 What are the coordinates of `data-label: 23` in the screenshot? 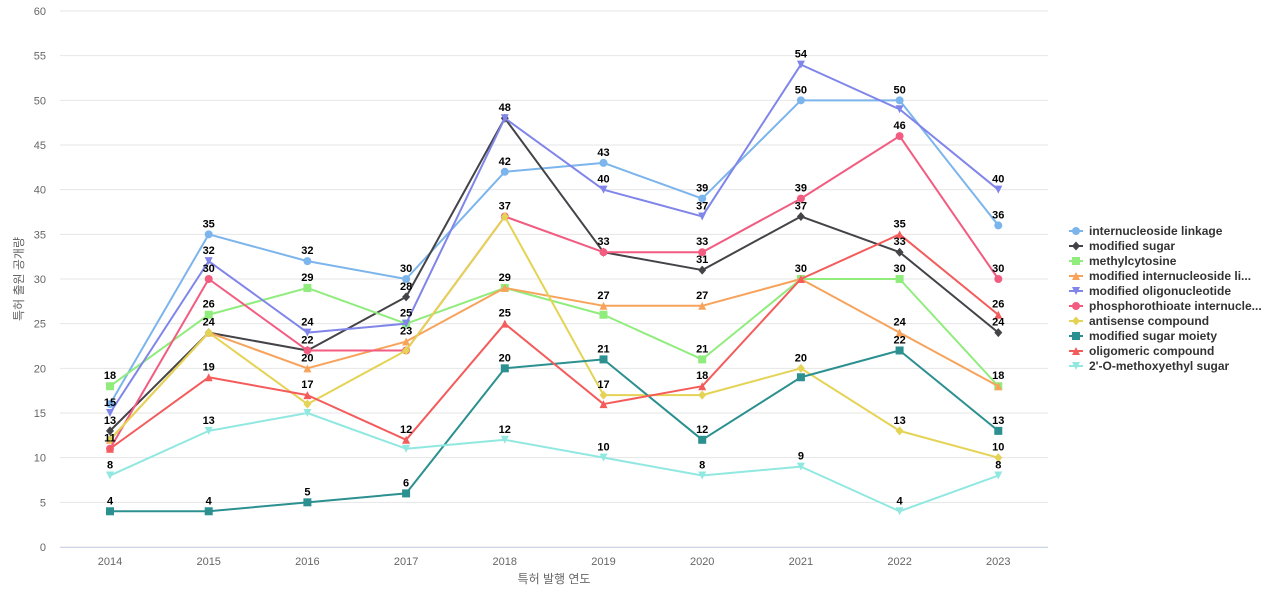 It's located at (406, 332).